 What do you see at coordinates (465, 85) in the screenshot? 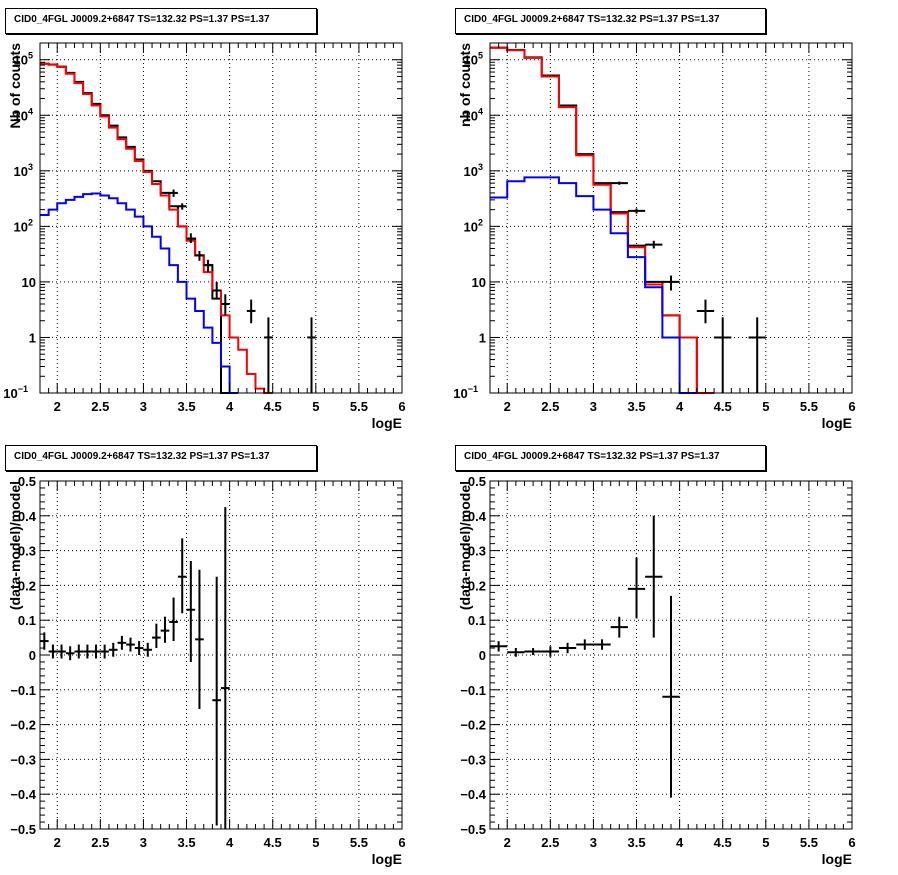
I see `y-axis-title: nb of counts` at bounding box center [465, 85].